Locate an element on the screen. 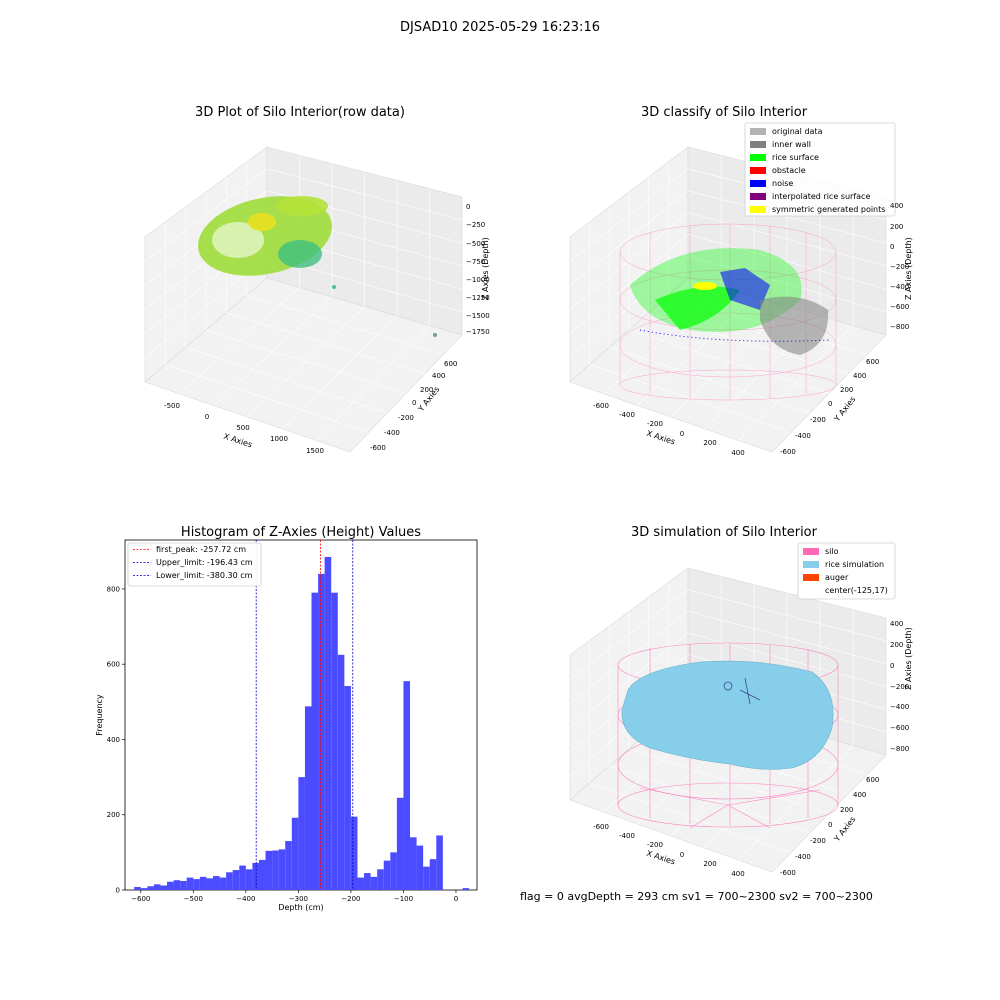 The width and height of the screenshot is (1000, 1000). simulation-legend-items: silo rice simulation auger center(-125,17) is located at coordinates (845, 571).